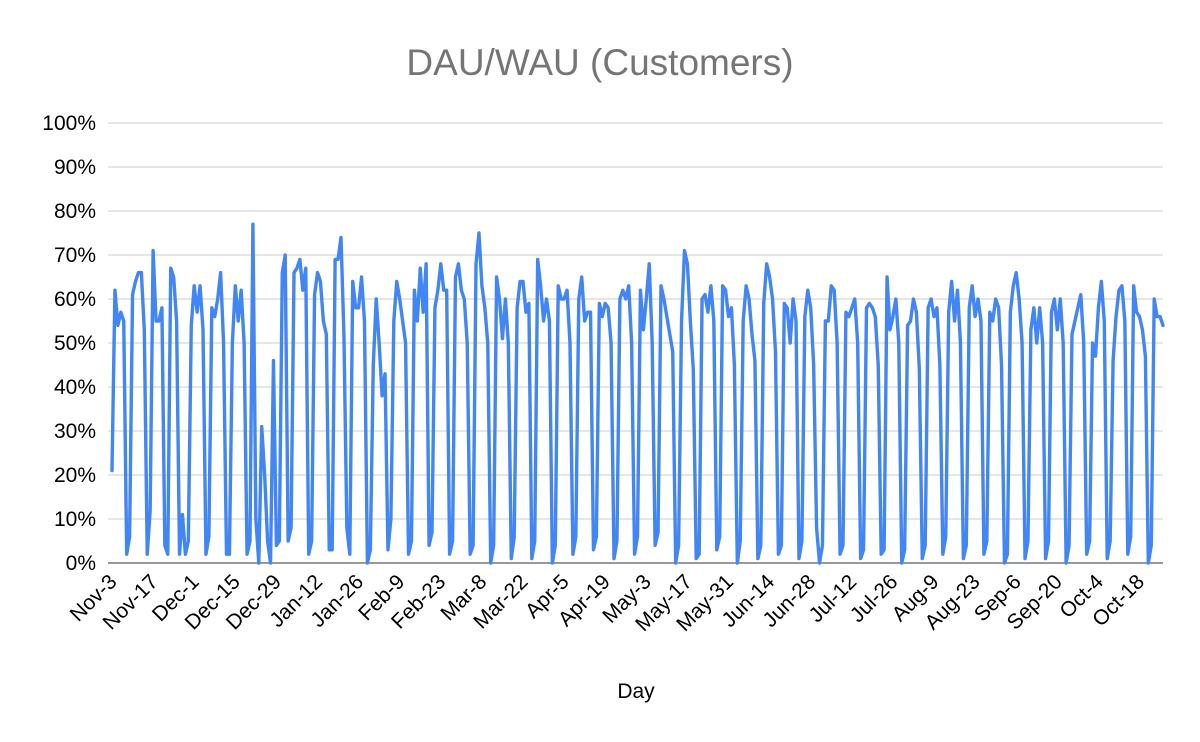 The image size is (1200, 742). Describe the element at coordinates (69, 123) in the screenshot. I see `y-tick-label: 100%` at that location.